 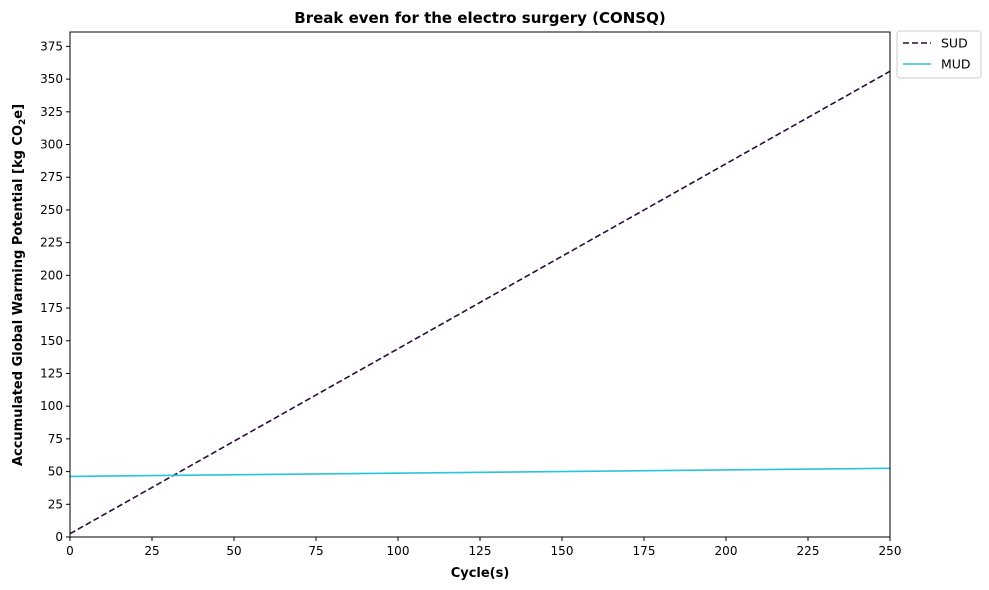 What do you see at coordinates (151, 551) in the screenshot?
I see `x-tick-label: 25` at bounding box center [151, 551].